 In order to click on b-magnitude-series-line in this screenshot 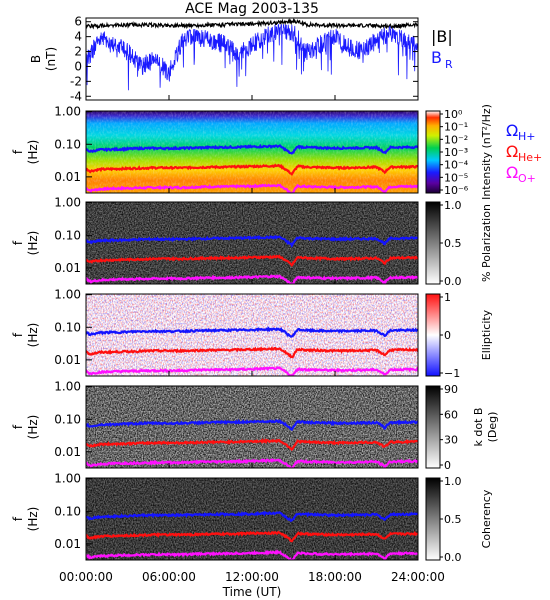, I will do `click(252, 23)`.